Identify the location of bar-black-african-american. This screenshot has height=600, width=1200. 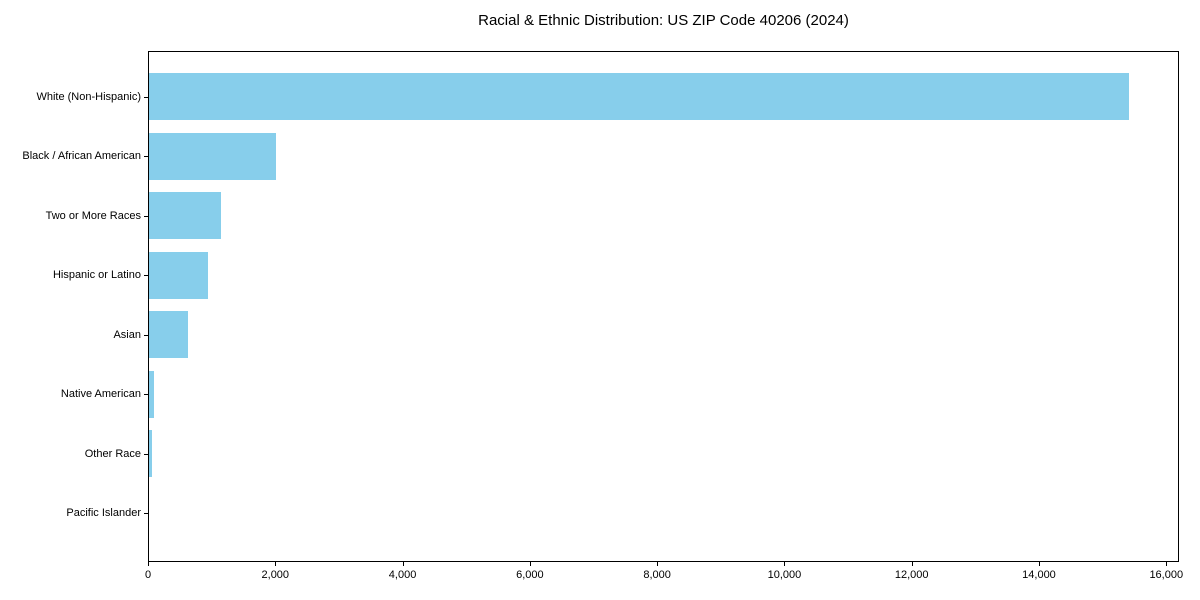
(213, 156).